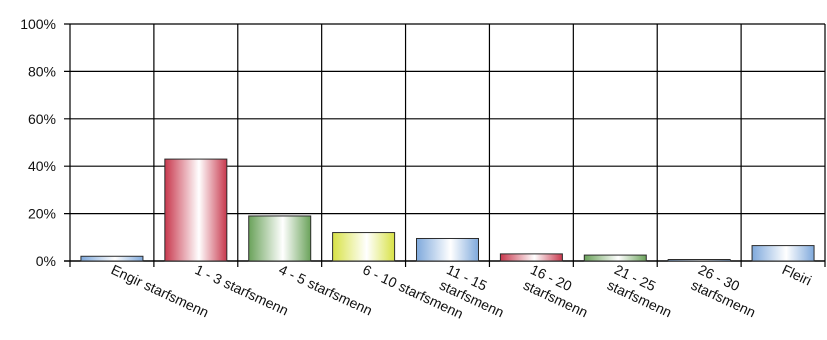 The height and width of the screenshot is (340, 827). What do you see at coordinates (38, 142) in the screenshot?
I see `y-axis-ticks: 0% 20% 40% 60% 80% 100%` at bounding box center [38, 142].